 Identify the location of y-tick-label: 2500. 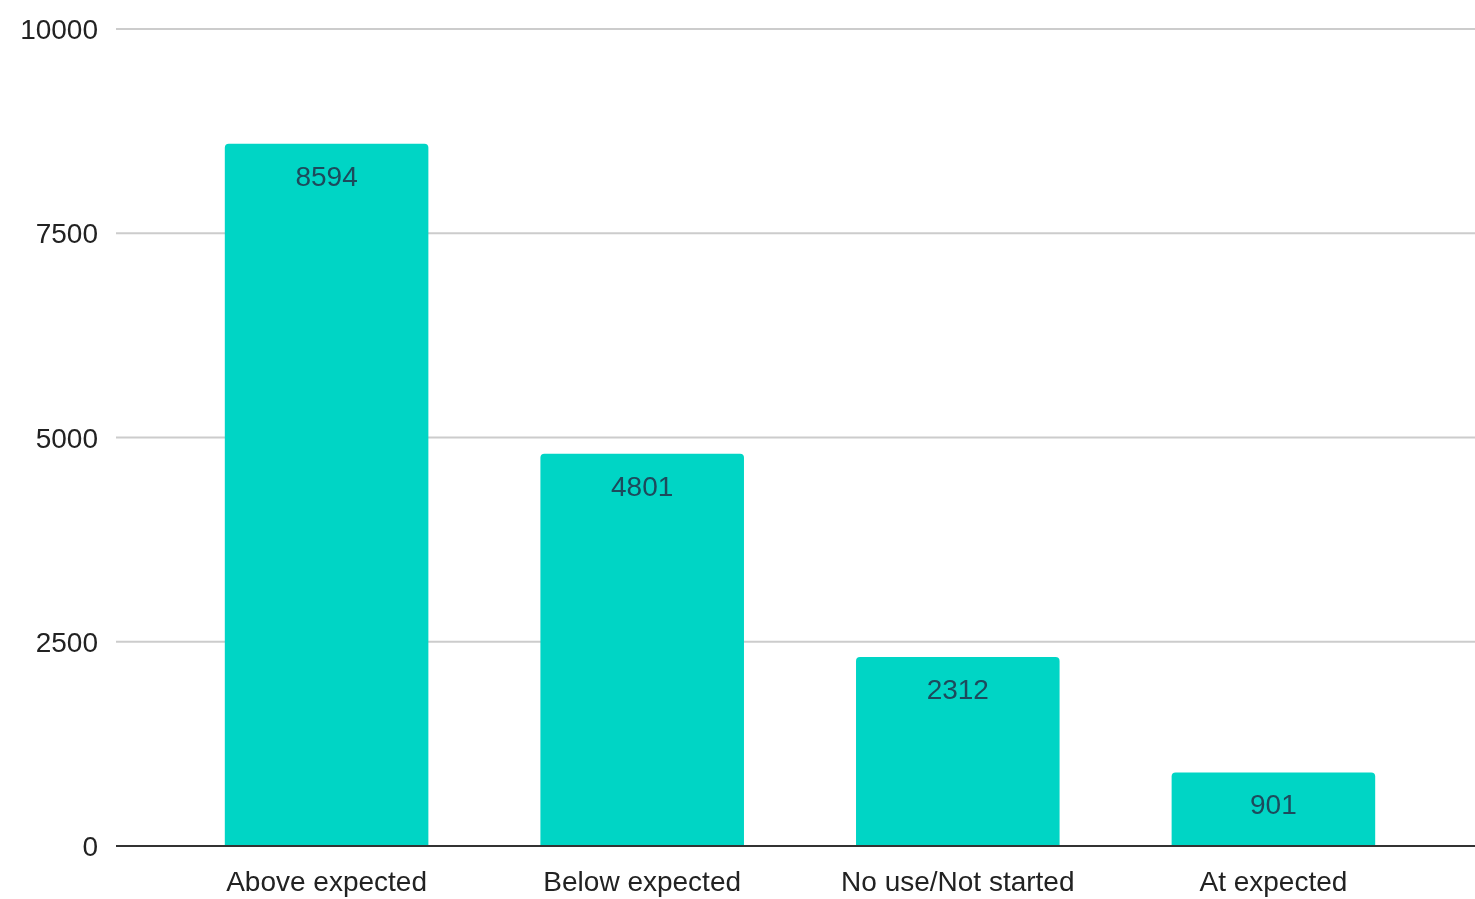
(66, 642).